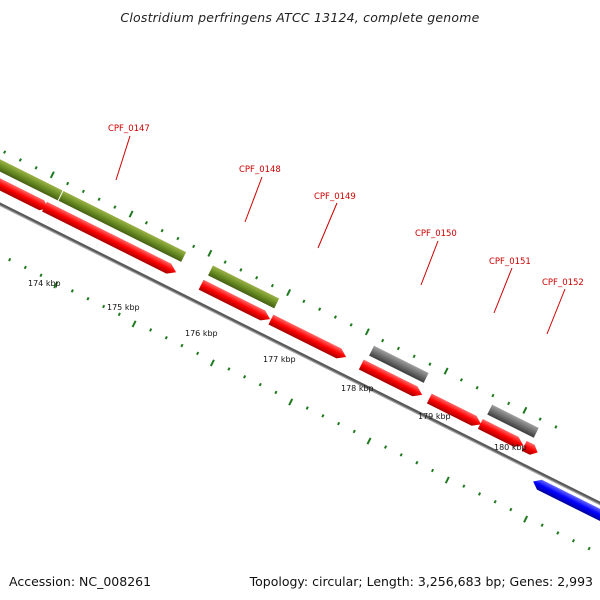 Image resolution: width=600 pixels, height=600 pixels. I want to click on kbp-label: 179 kbp, so click(434, 416).